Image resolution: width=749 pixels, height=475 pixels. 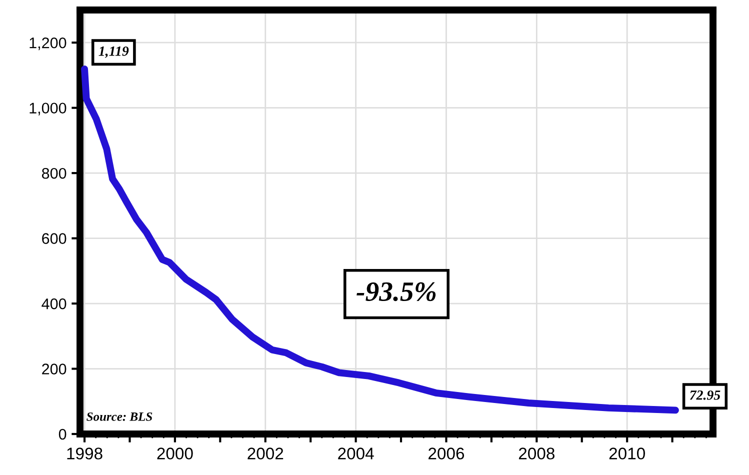 I want to click on annotation: 72.95, so click(x=705, y=395).